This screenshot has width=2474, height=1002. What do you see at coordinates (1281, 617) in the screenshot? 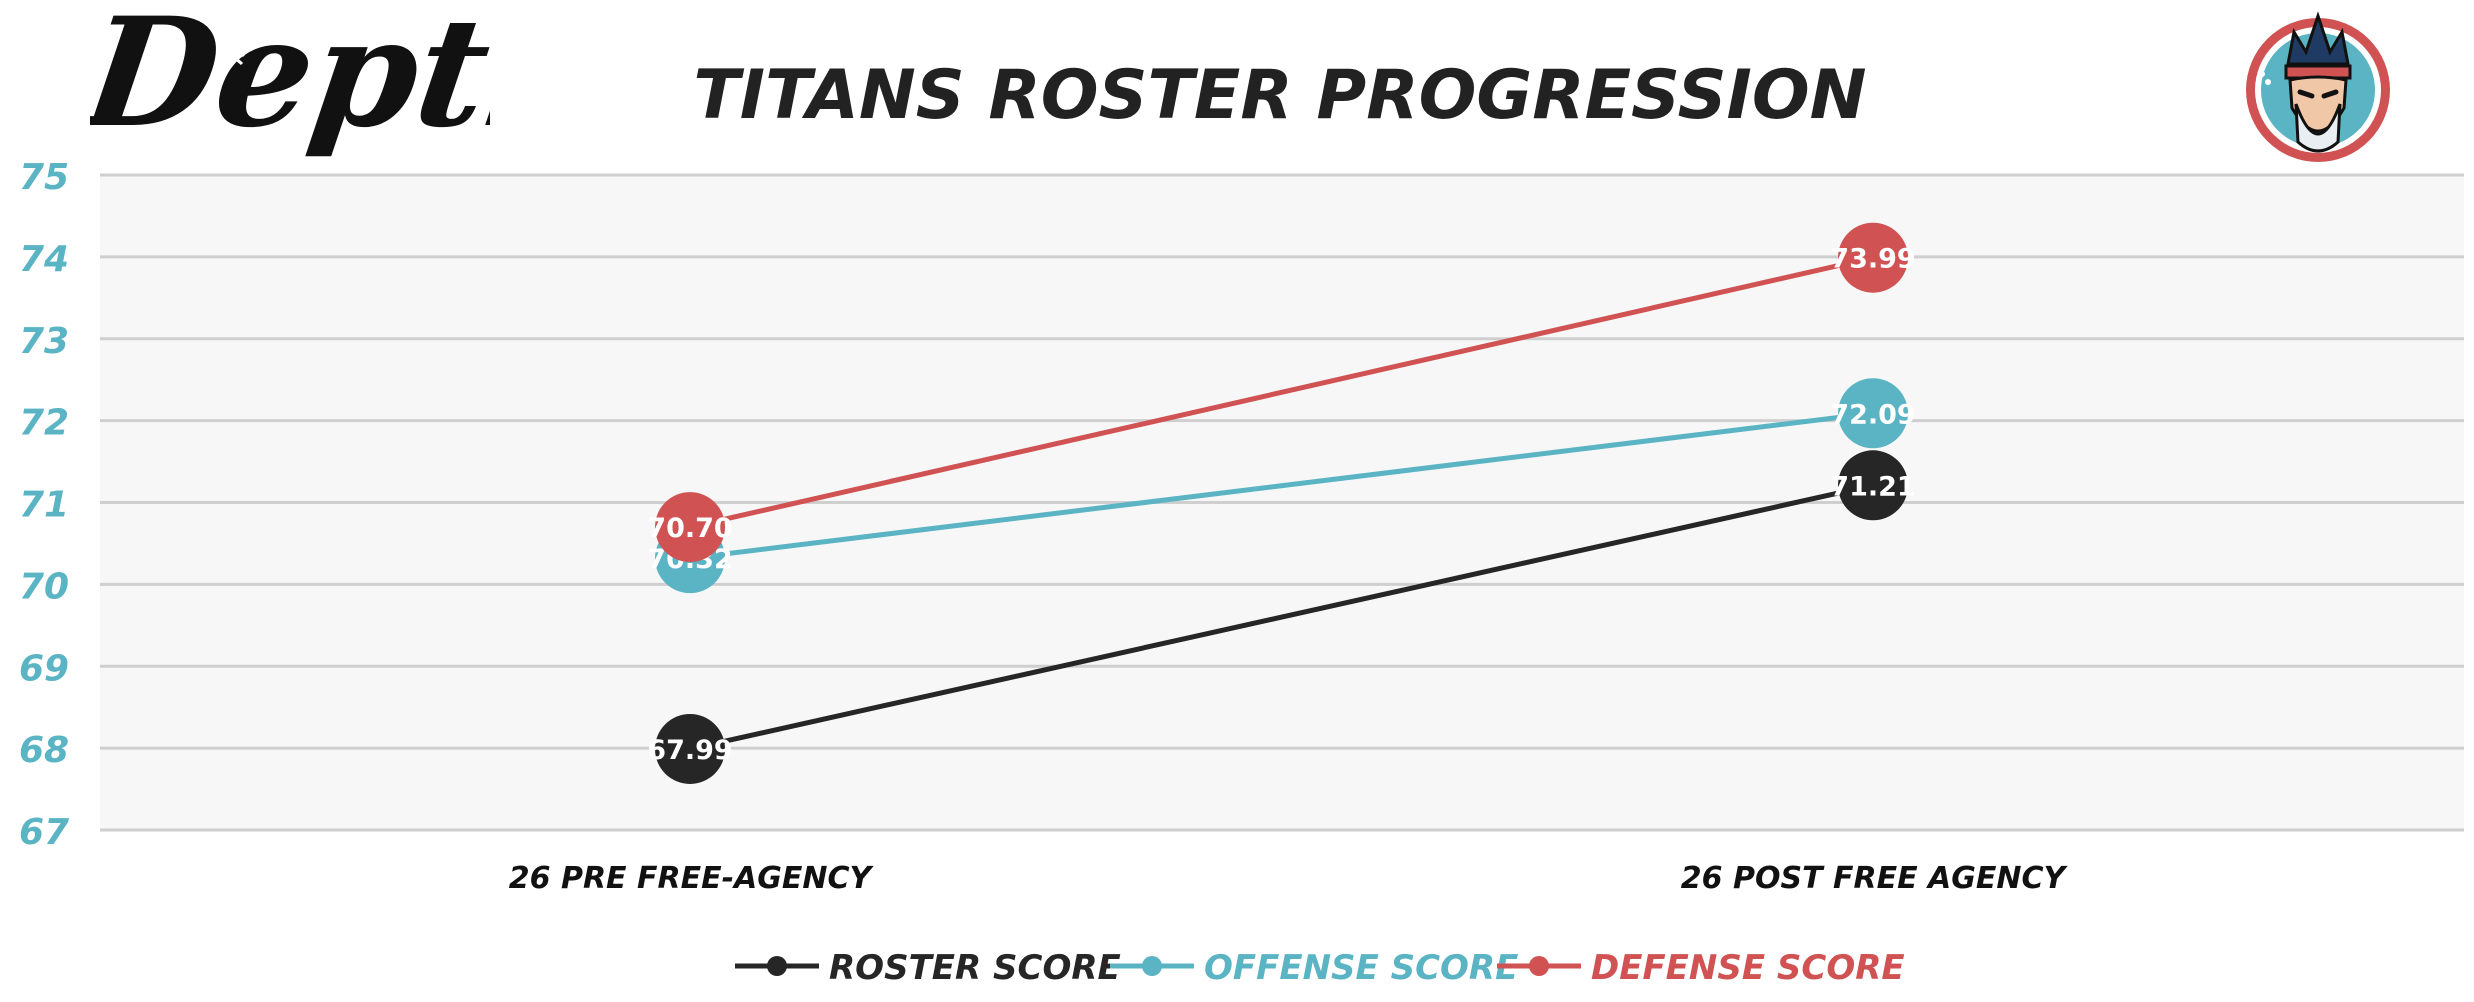
I see `roster-score-line` at bounding box center [1281, 617].